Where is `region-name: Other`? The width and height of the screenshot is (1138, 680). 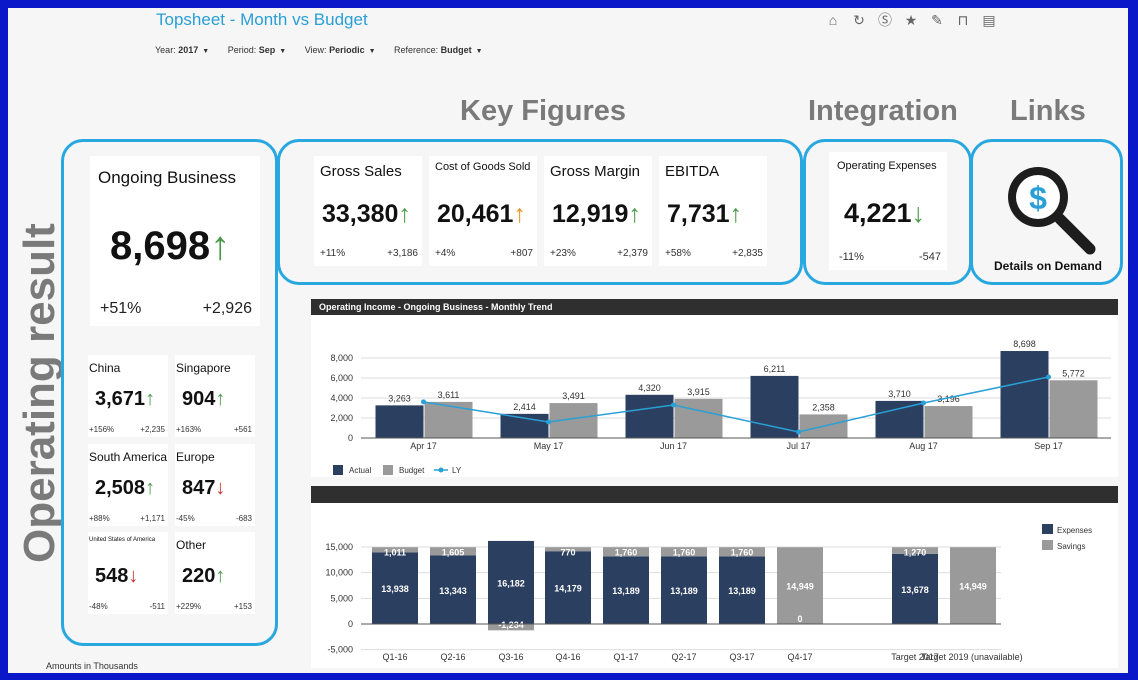
region-name: Other is located at coordinates (191, 545).